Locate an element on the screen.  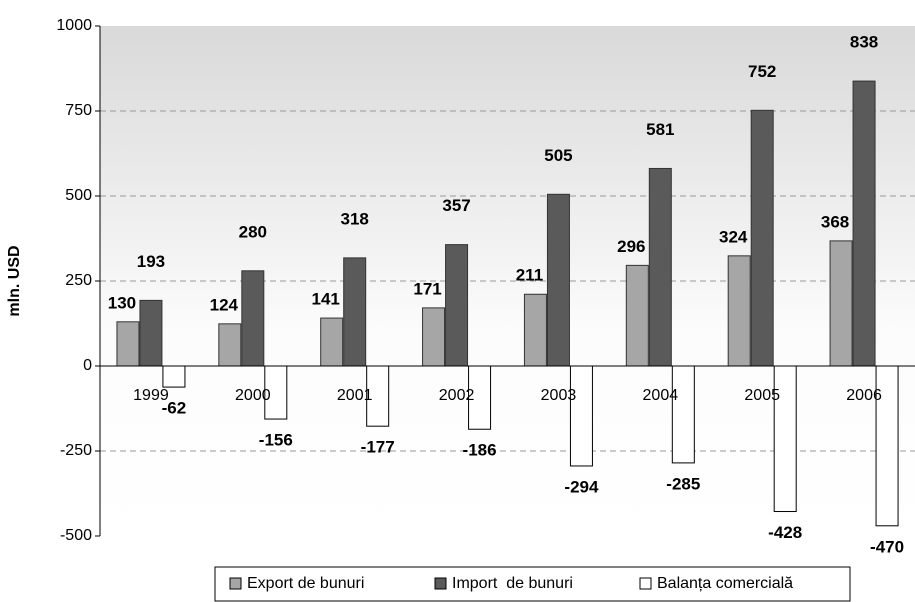
legend is located at coordinates (532, 584).